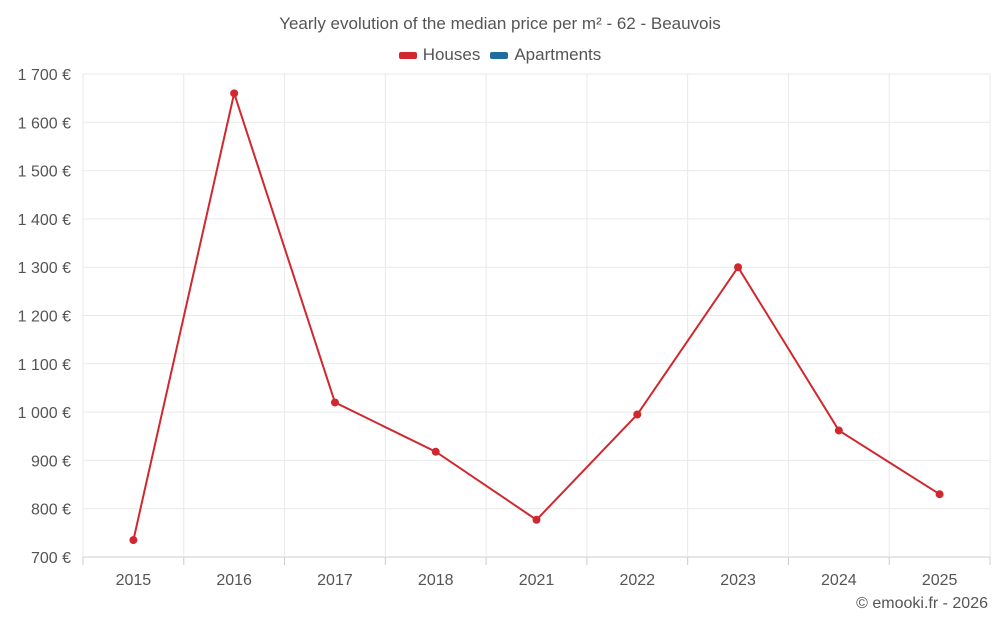 The image size is (1000, 625). What do you see at coordinates (44, 365) in the screenshot?
I see `y-tick-label: 1 100 €` at bounding box center [44, 365].